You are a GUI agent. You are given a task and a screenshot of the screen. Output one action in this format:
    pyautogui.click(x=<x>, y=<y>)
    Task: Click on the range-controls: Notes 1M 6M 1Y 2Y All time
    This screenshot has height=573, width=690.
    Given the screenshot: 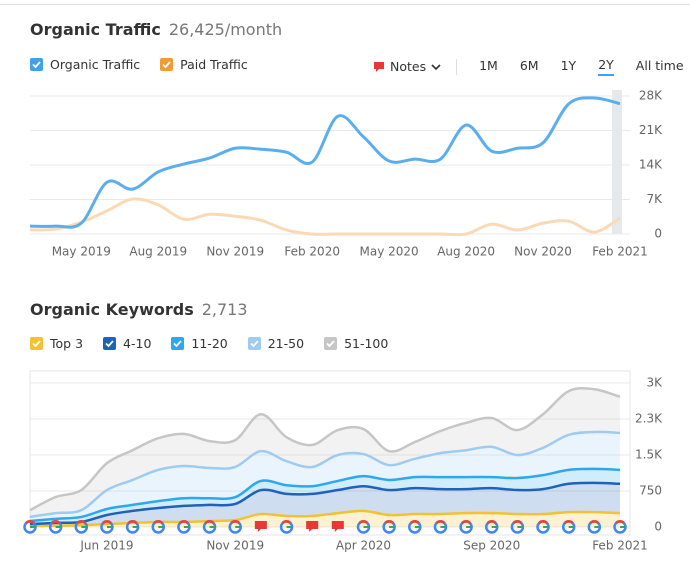 What is the action you would take?
    pyautogui.click(x=528, y=66)
    